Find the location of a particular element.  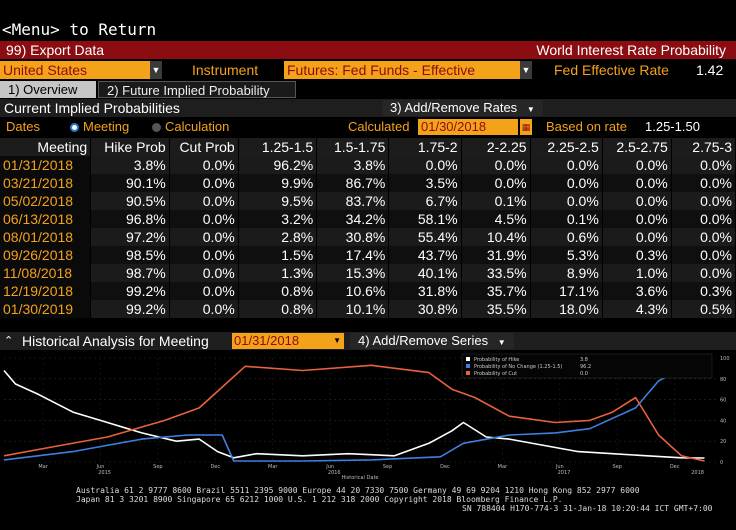

collapse-icon: ⌃ is located at coordinates (9, 341).